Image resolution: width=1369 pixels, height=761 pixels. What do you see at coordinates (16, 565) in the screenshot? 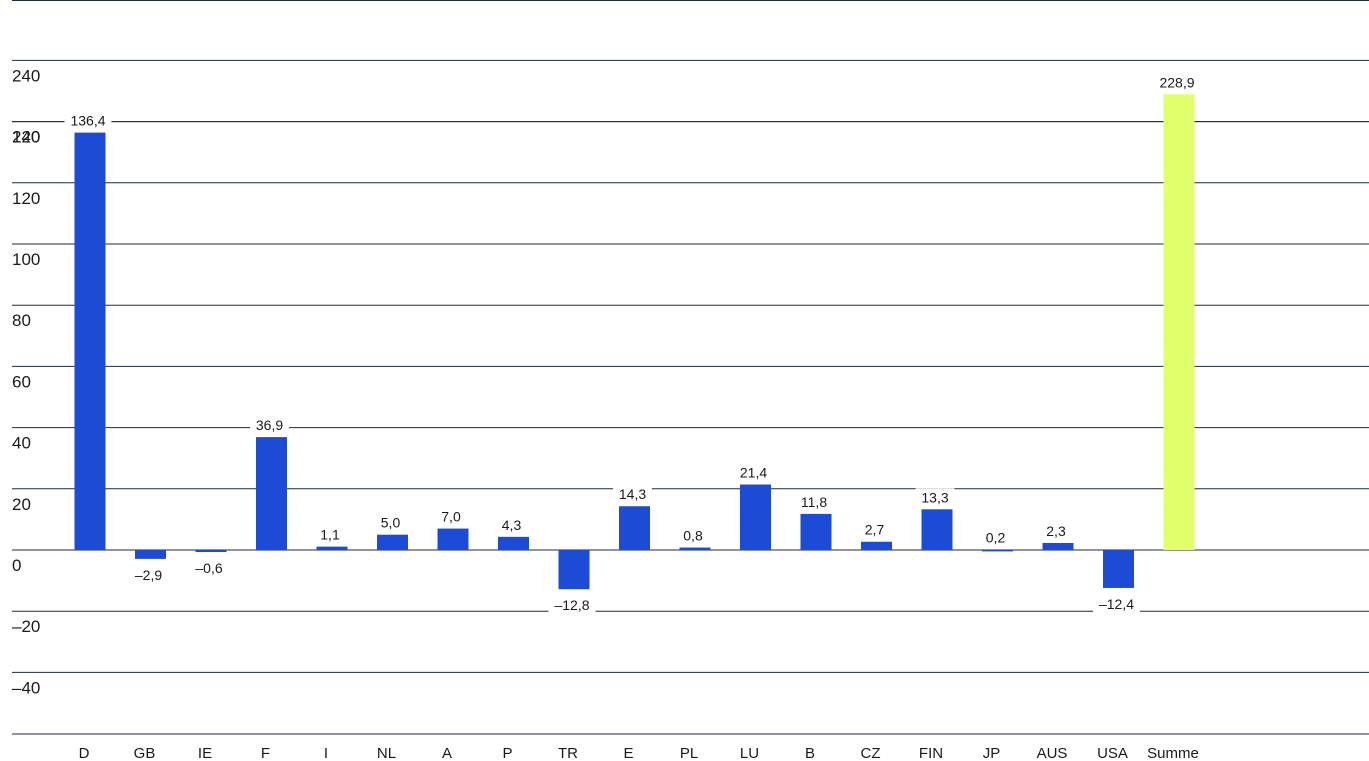
I see `y-tick-label: 0` at bounding box center [16, 565].